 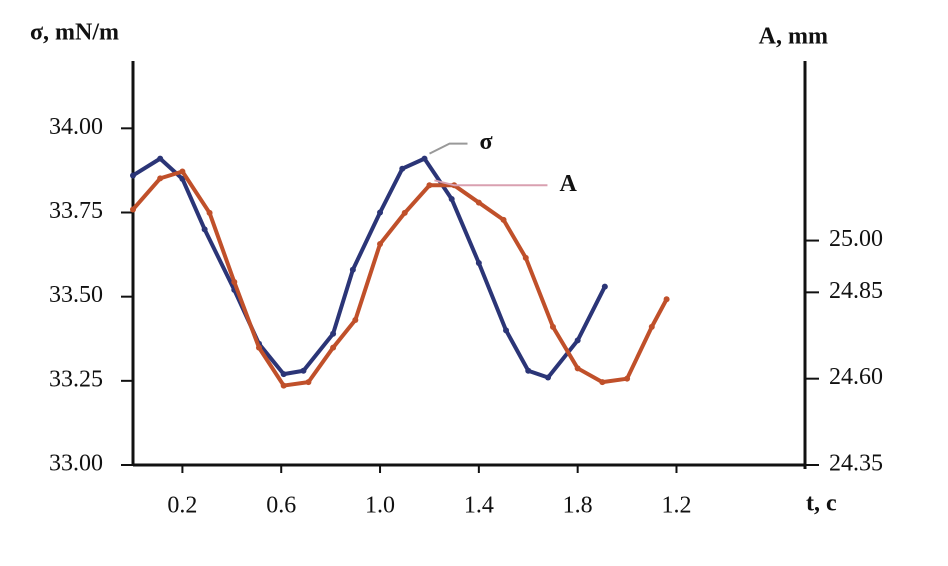 What do you see at coordinates (856, 291) in the screenshot?
I see `y2-tick-label: 24.85` at bounding box center [856, 291].